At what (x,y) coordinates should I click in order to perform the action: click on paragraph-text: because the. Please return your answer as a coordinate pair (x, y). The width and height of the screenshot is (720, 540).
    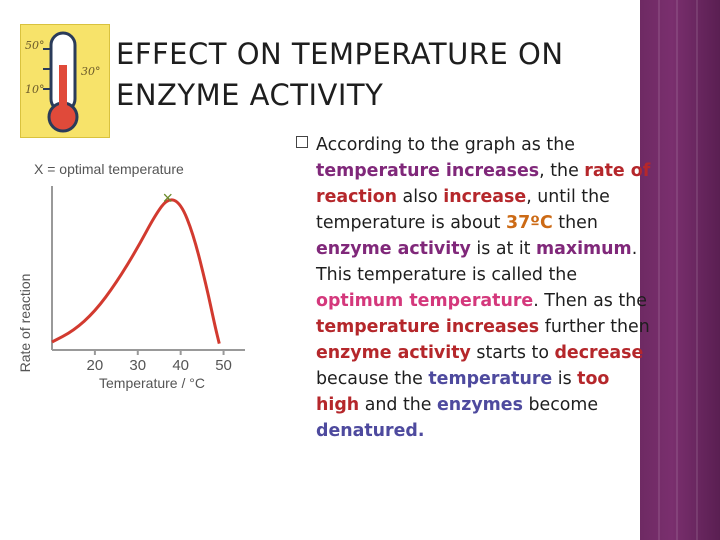
    Looking at the image, I should click on (372, 379).